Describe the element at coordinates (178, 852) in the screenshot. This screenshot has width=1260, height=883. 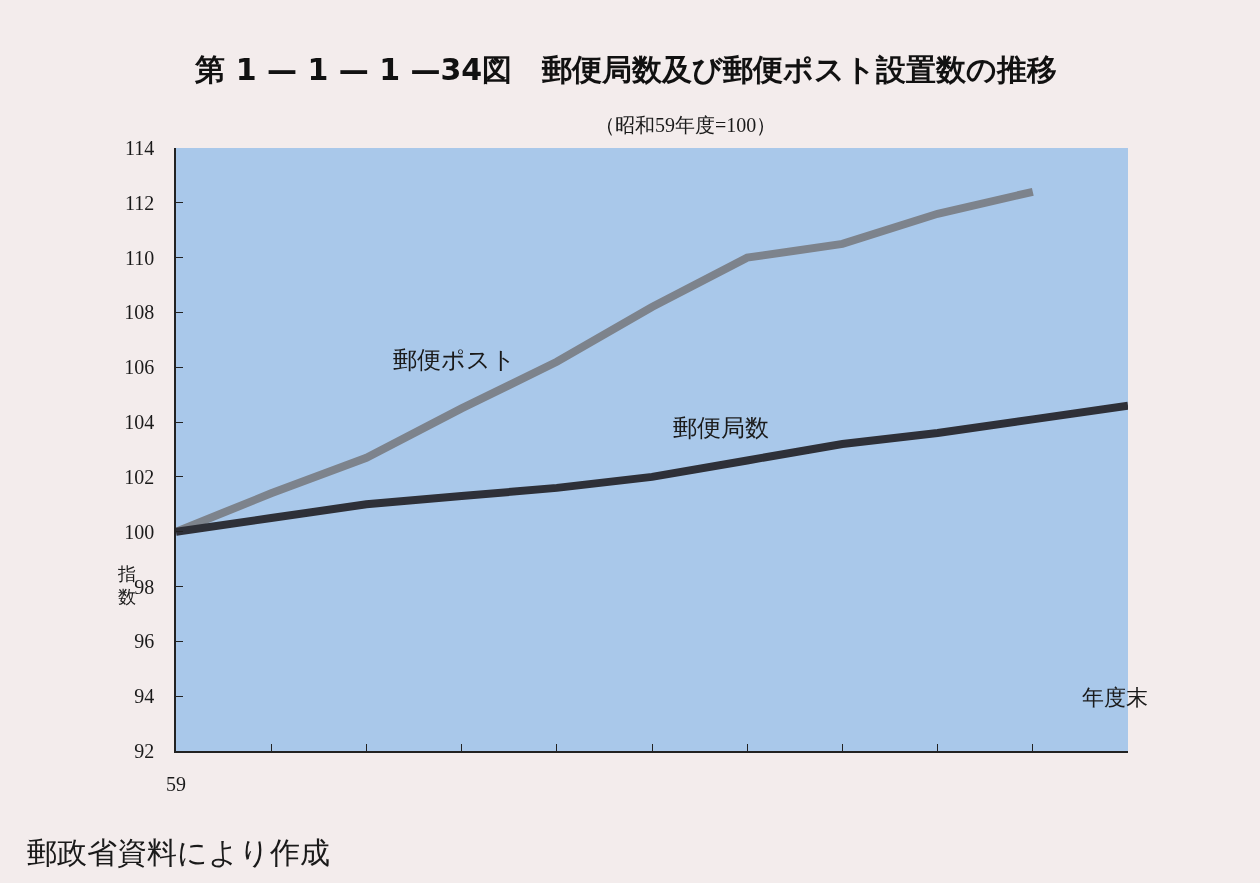
I see `text: 郵政省資料により作成` at that location.